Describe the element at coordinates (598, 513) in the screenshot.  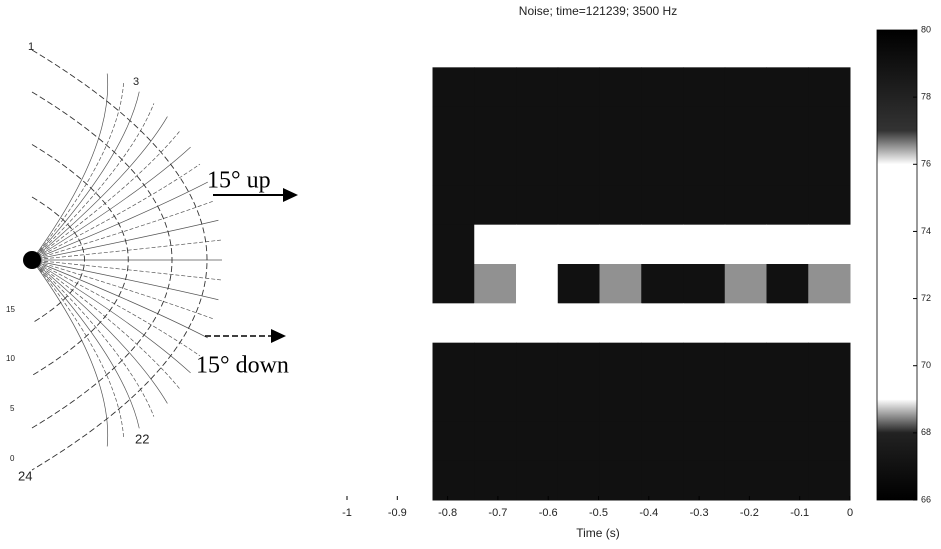
I see `x-tick-label: -0.5` at that location.